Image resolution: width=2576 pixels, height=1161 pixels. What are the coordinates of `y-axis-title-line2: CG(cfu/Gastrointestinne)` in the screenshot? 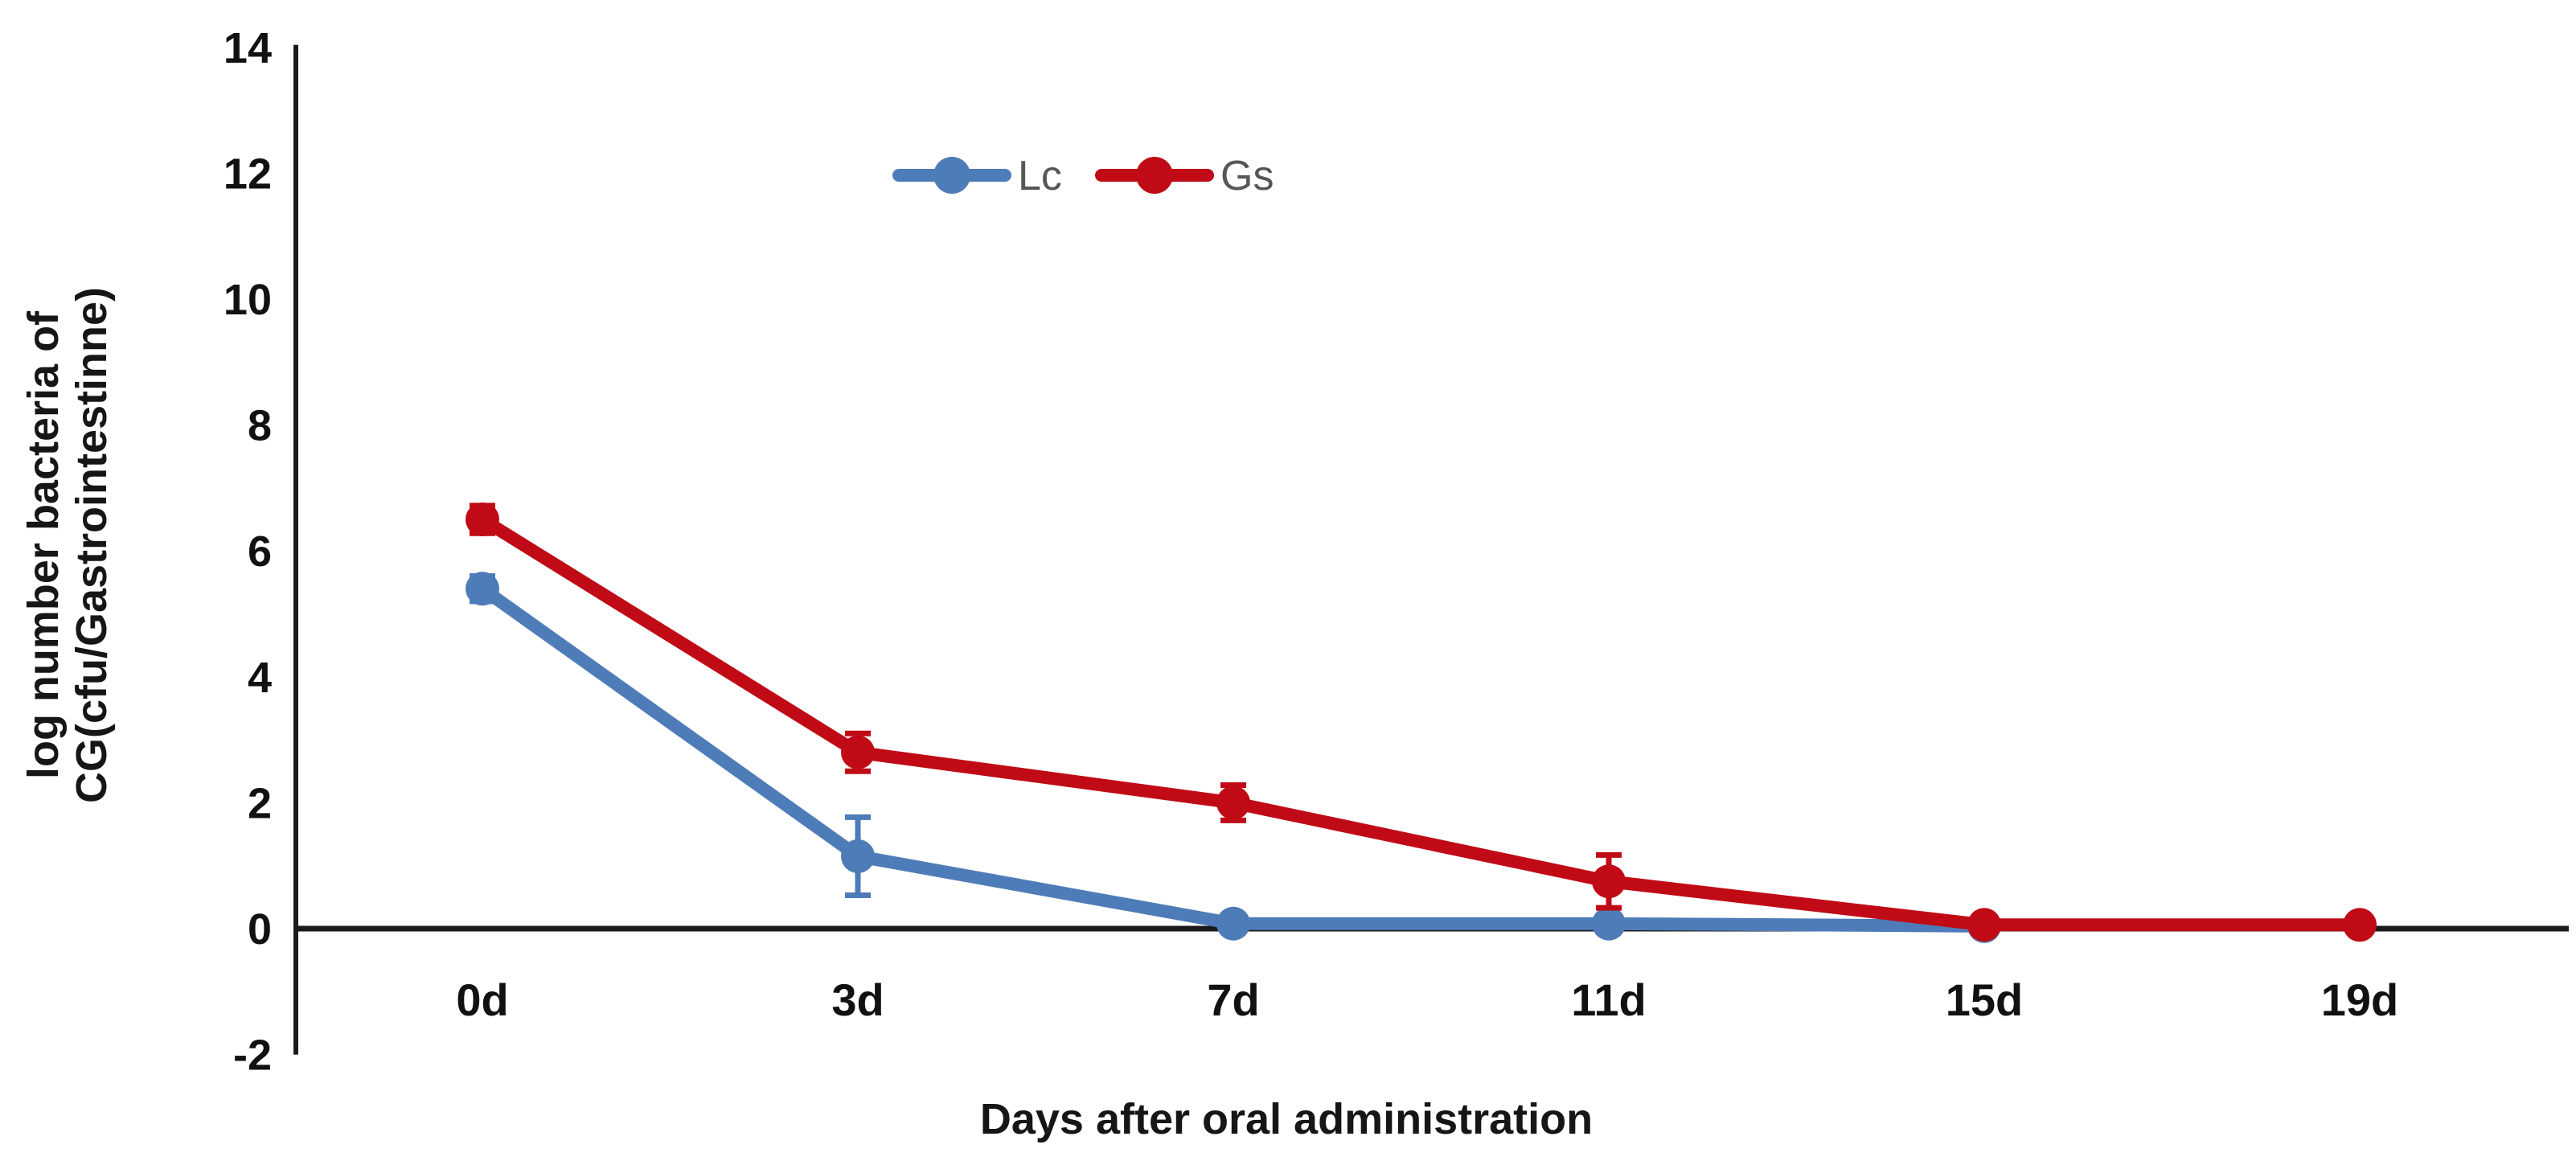 It's located at (92, 545).